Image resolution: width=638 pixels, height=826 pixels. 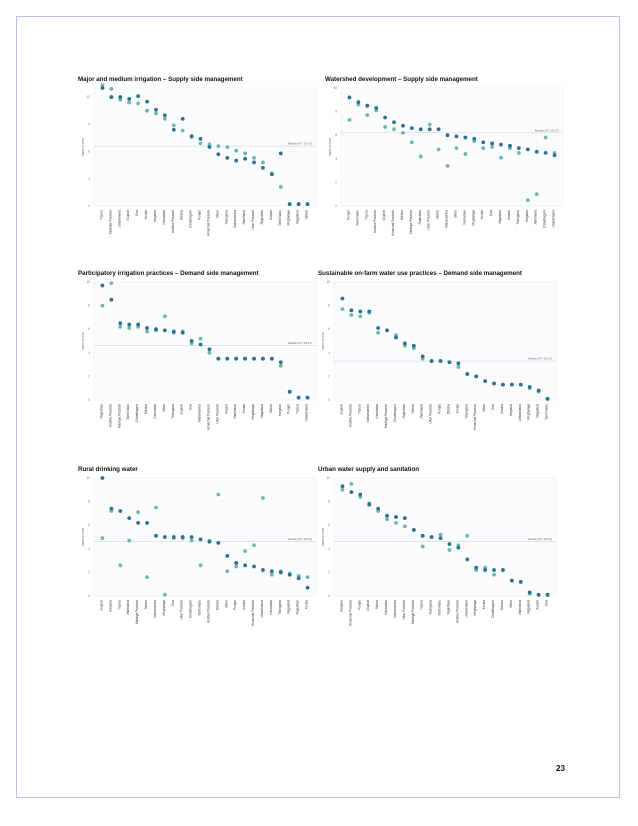 What do you see at coordinates (366, 215) in the screenshot?
I see `category-label: Tripura` at bounding box center [366, 215].